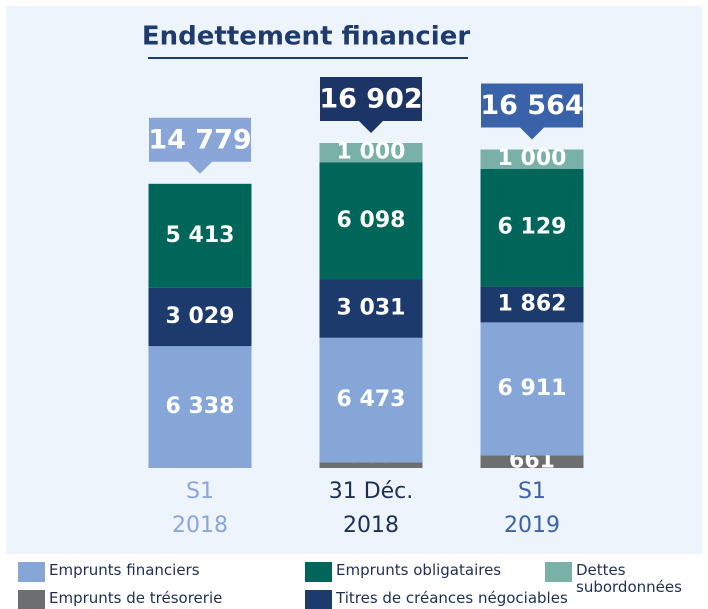 The width and height of the screenshot is (708, 609). Describe the element at coordinates (199, 139) in the screenshot. I see `total-label: 14 779` at that location.